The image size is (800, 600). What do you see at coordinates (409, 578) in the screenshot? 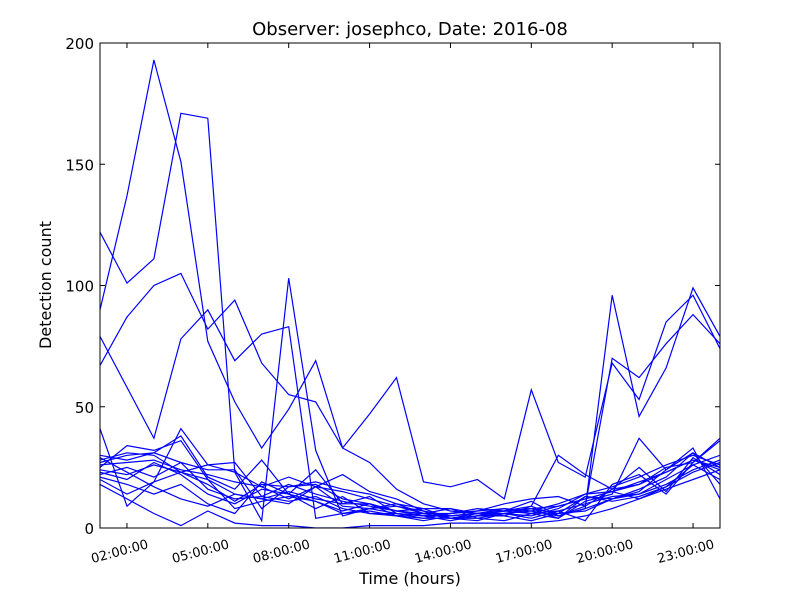
I see `x-axis-label: Time (hours)` at bounding box center [409, 578].